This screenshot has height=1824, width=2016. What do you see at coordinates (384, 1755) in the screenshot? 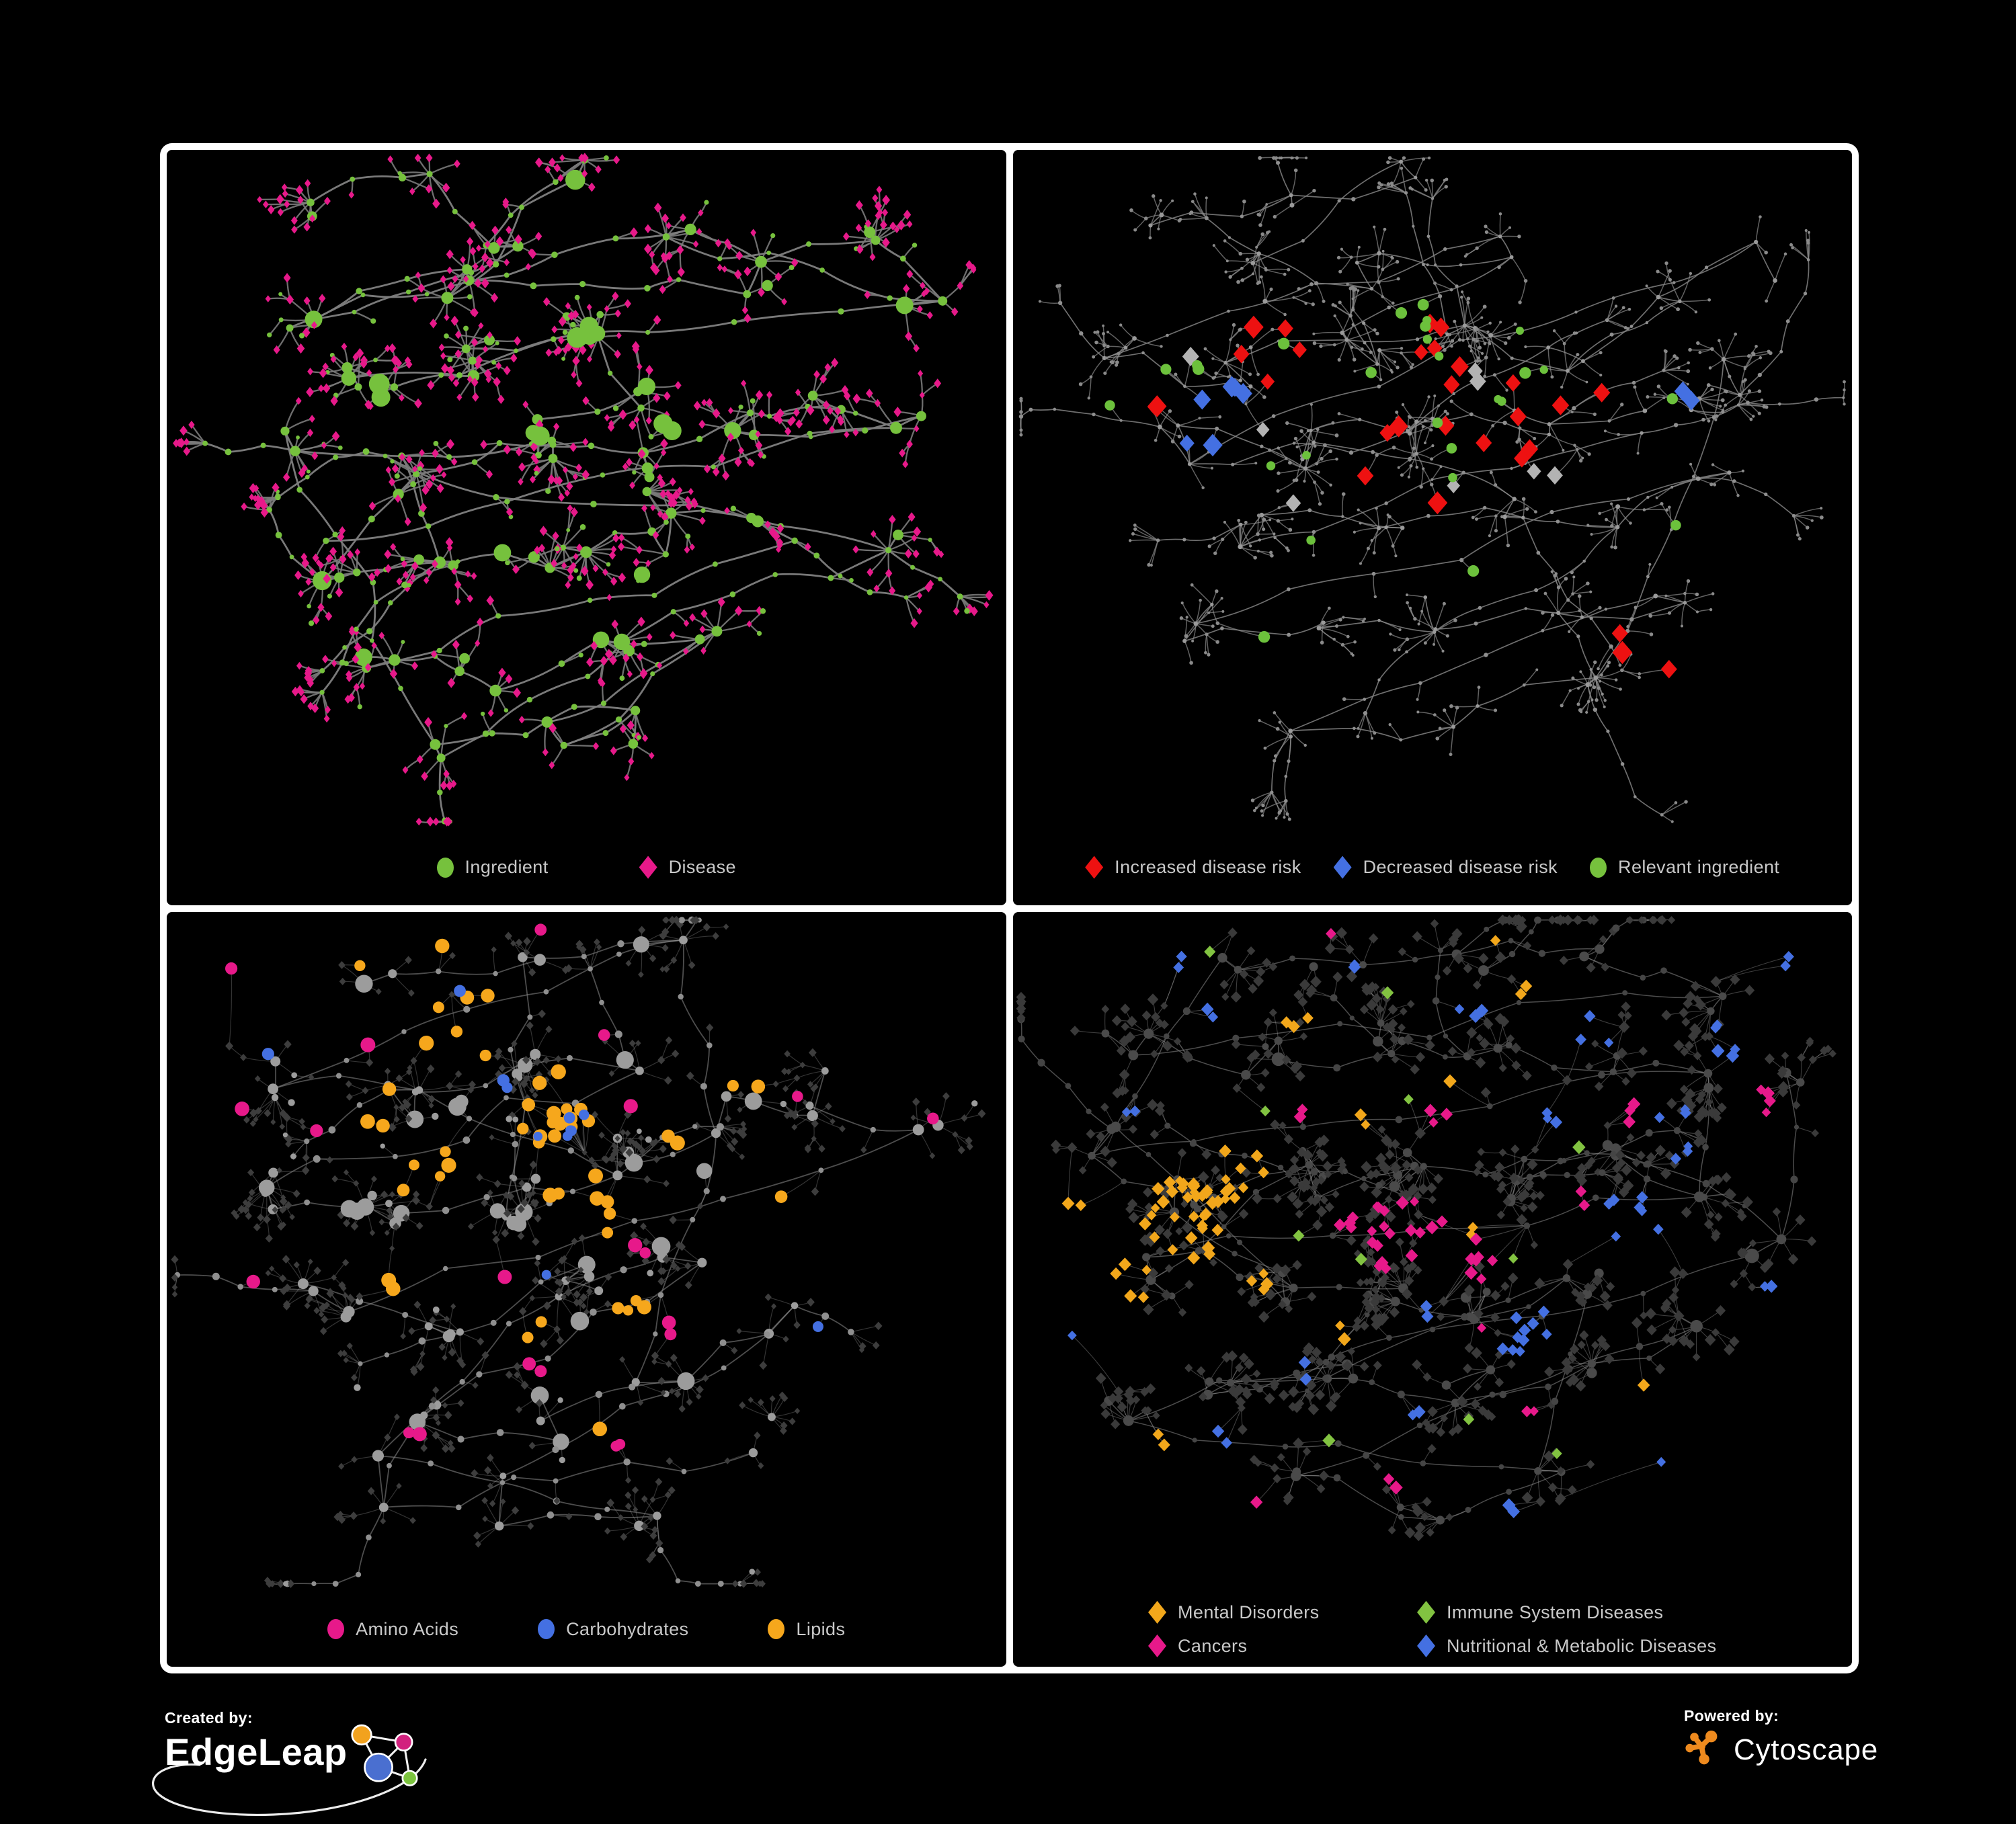
I see `edgeleap-network-icon` at bounding box center [384, 1755].